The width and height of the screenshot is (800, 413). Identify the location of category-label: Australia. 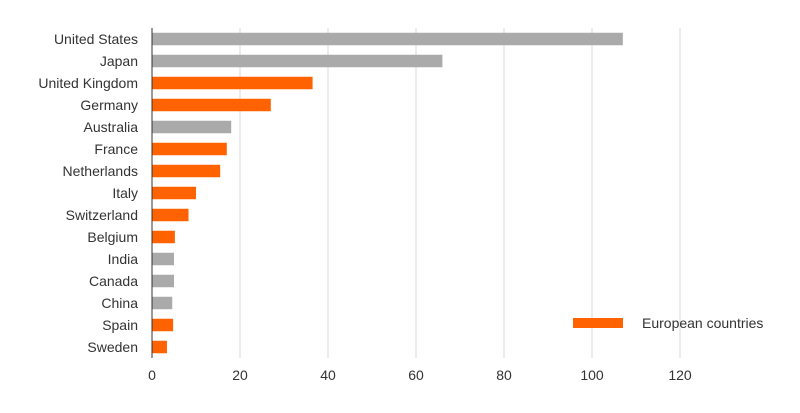
(111, 127).